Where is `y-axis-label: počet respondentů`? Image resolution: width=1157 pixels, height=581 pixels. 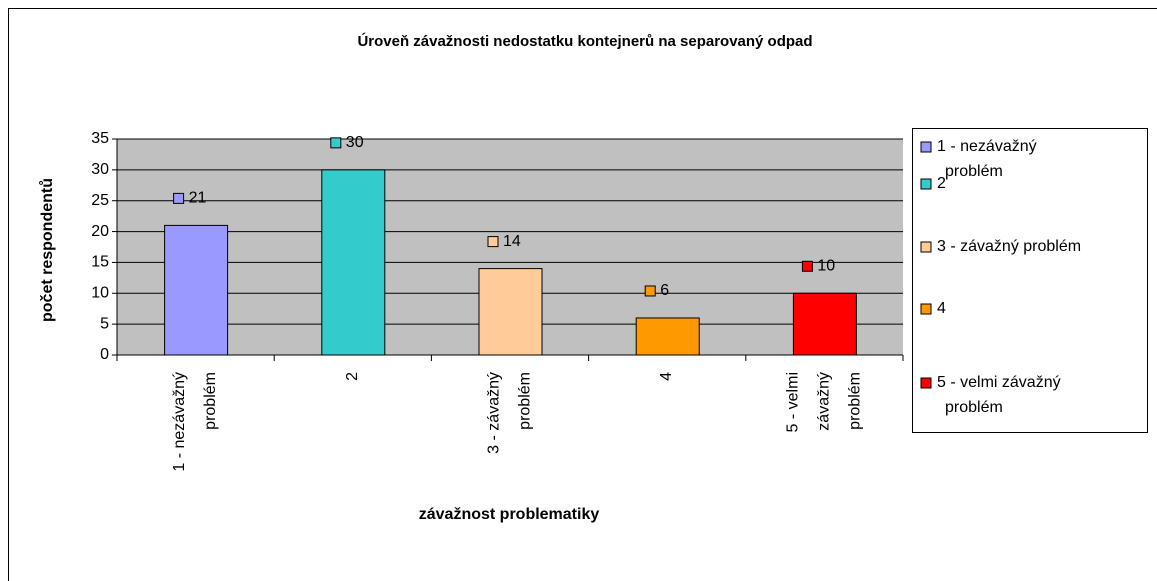 y-axis-label: počet respondentů is located at coordinates (47, 250).